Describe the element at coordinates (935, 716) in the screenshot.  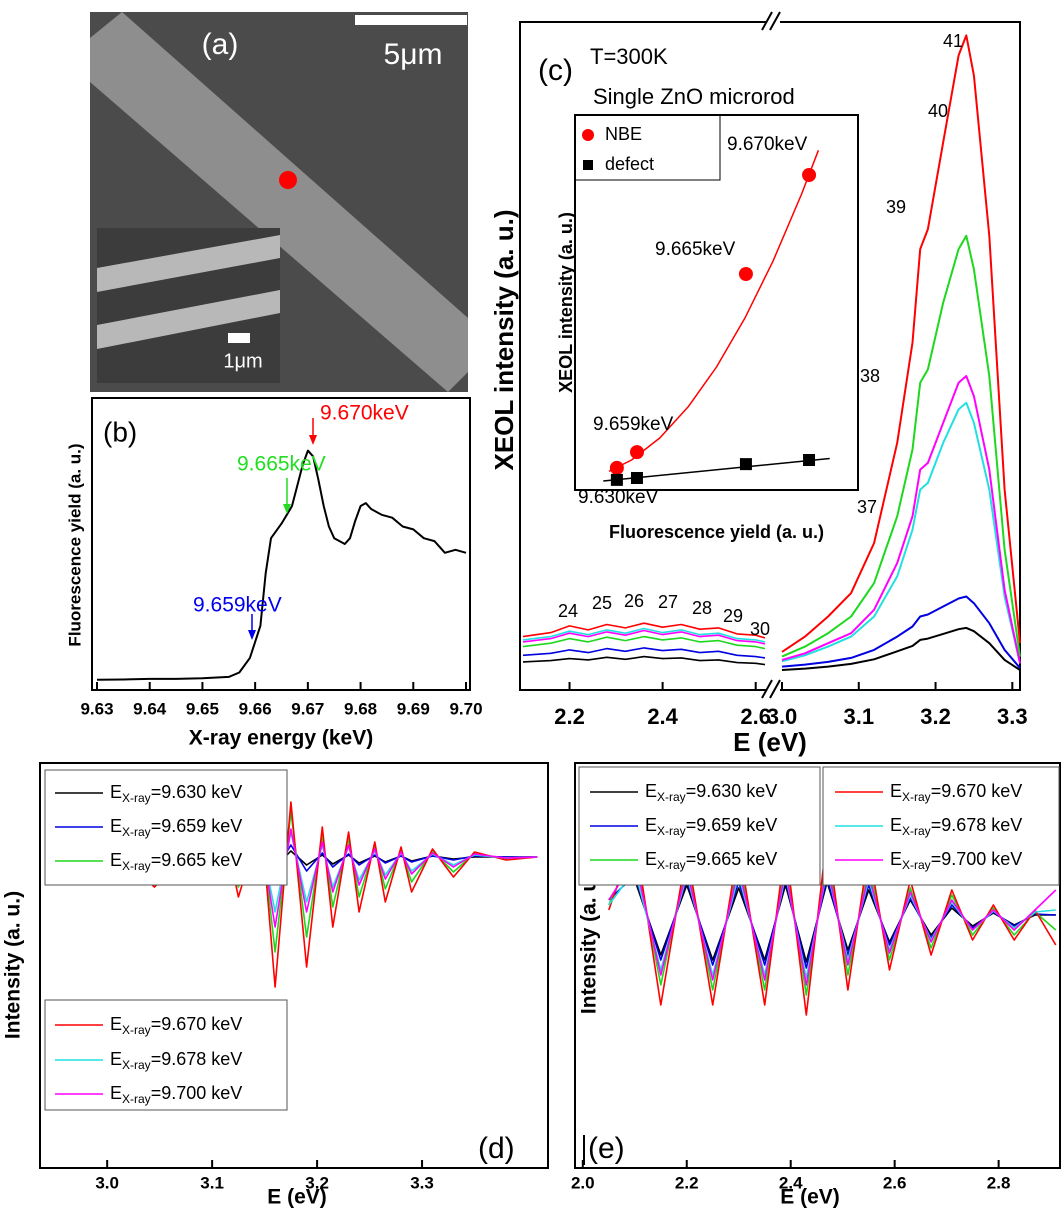
I see `x-tick-label: 3.2` at that location.